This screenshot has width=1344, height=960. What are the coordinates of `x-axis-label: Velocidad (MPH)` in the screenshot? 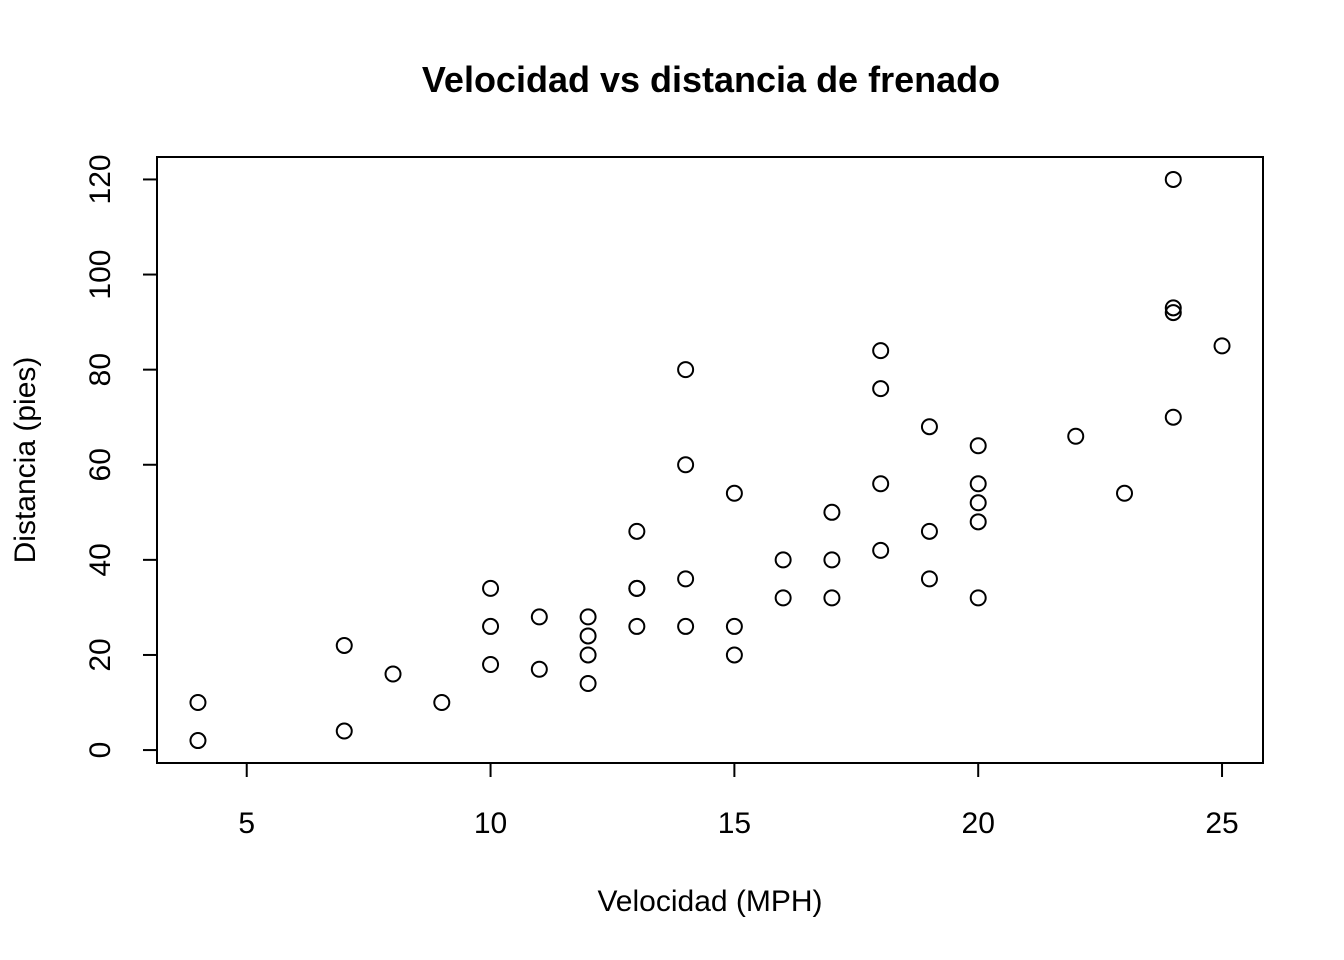 It's located at (709, 901).